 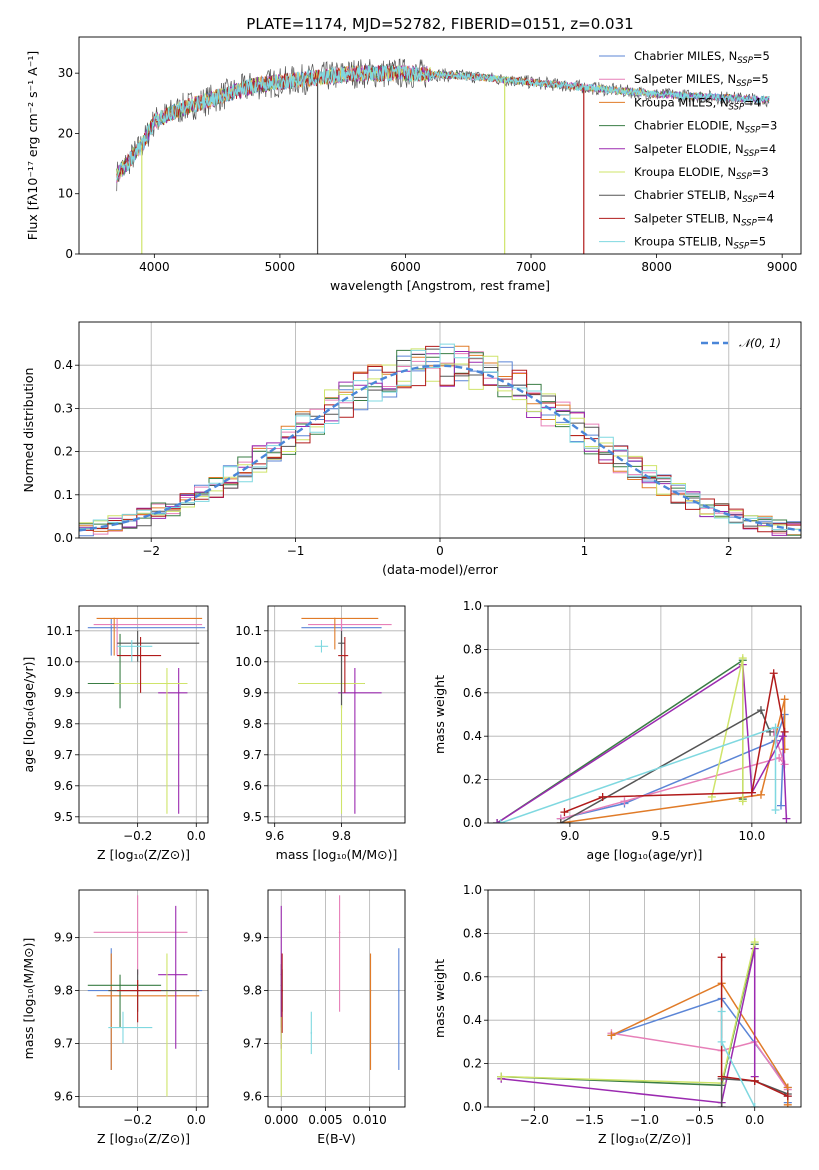 What do you see at coordinates (754, 1120) in the screenshot?
I see `x-tick-label: 0.0` at bounding box center [754, 1120].